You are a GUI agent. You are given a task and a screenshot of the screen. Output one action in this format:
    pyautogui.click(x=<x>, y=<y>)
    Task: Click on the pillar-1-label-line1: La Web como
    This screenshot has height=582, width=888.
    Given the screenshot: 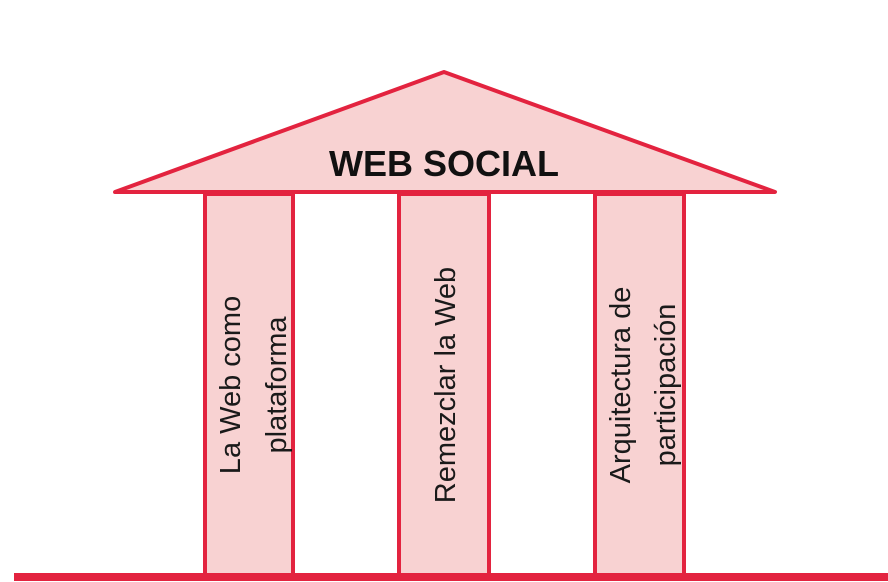 What is the action you would take?
    pyautogui.click(x=231, y=385)
    